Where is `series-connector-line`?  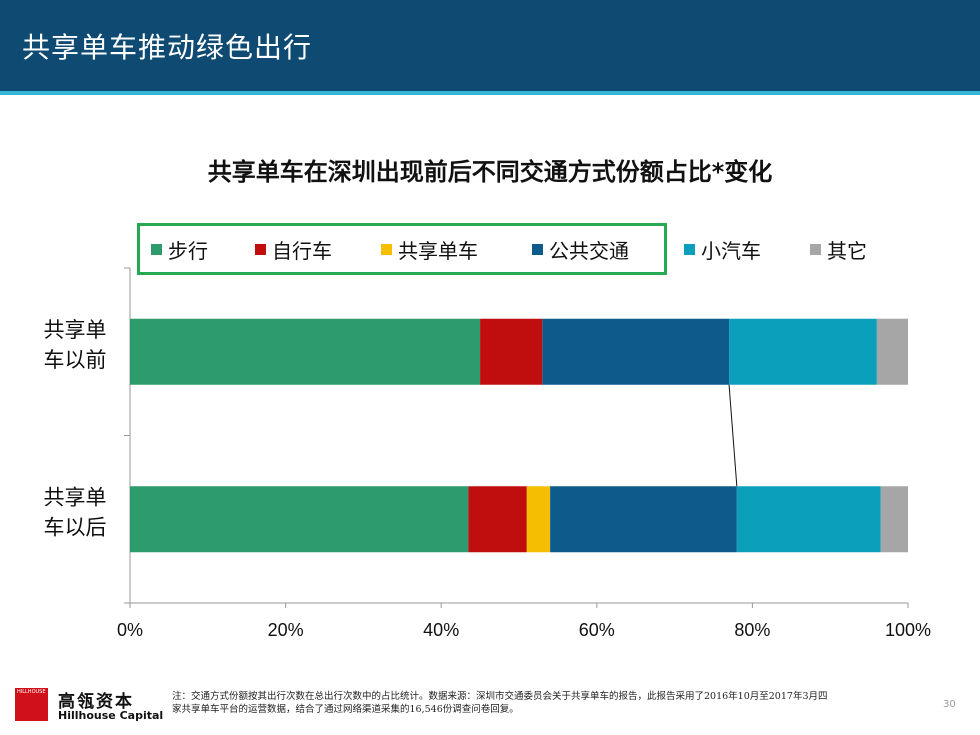
series-connector-line is located at coordinates (733, 435).